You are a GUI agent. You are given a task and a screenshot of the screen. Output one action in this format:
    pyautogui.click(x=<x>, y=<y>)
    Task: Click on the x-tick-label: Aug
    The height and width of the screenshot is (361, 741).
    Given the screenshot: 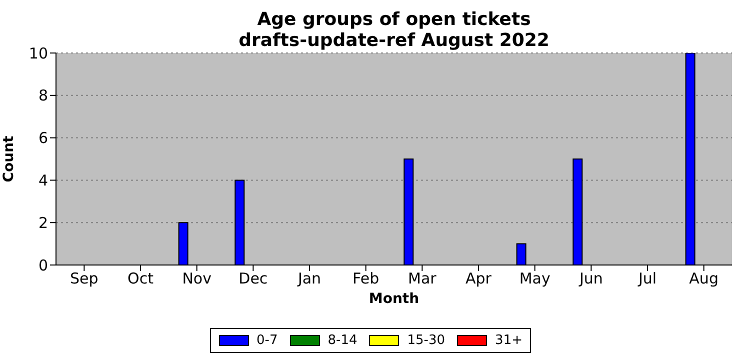 What is the action you would take?
    pyautogui.click(x=703, y=279)
    